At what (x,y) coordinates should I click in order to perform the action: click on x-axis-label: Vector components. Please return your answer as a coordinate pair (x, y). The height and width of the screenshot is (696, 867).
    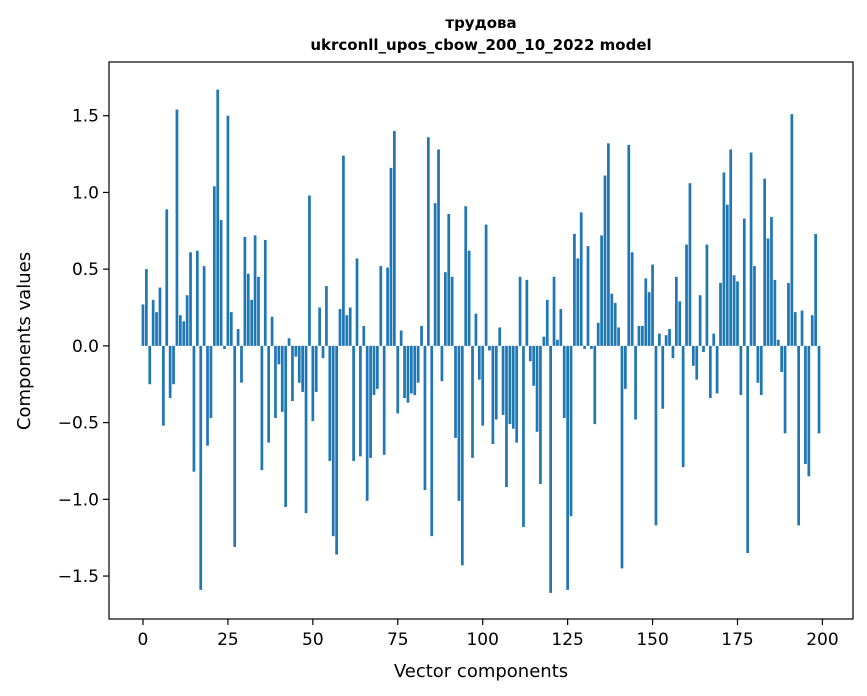
    Looking at the image, I should click on (481, 671).